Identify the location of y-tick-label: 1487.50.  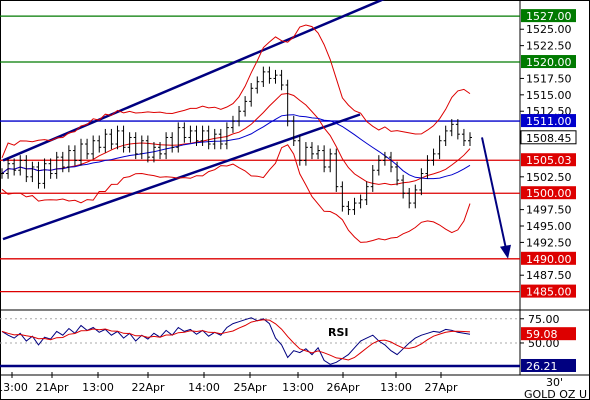
(549, 275).